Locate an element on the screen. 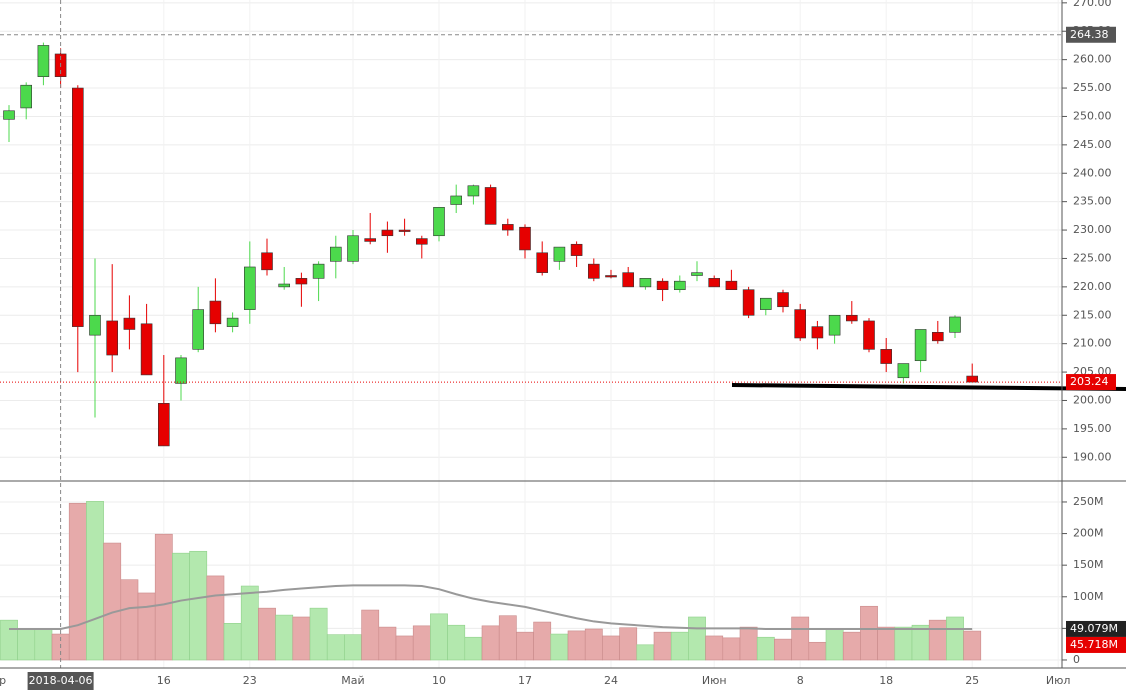 The height and width of the screenshot is (694, 1126). x-tick-label: Июн is located at coordinates (714, 680).